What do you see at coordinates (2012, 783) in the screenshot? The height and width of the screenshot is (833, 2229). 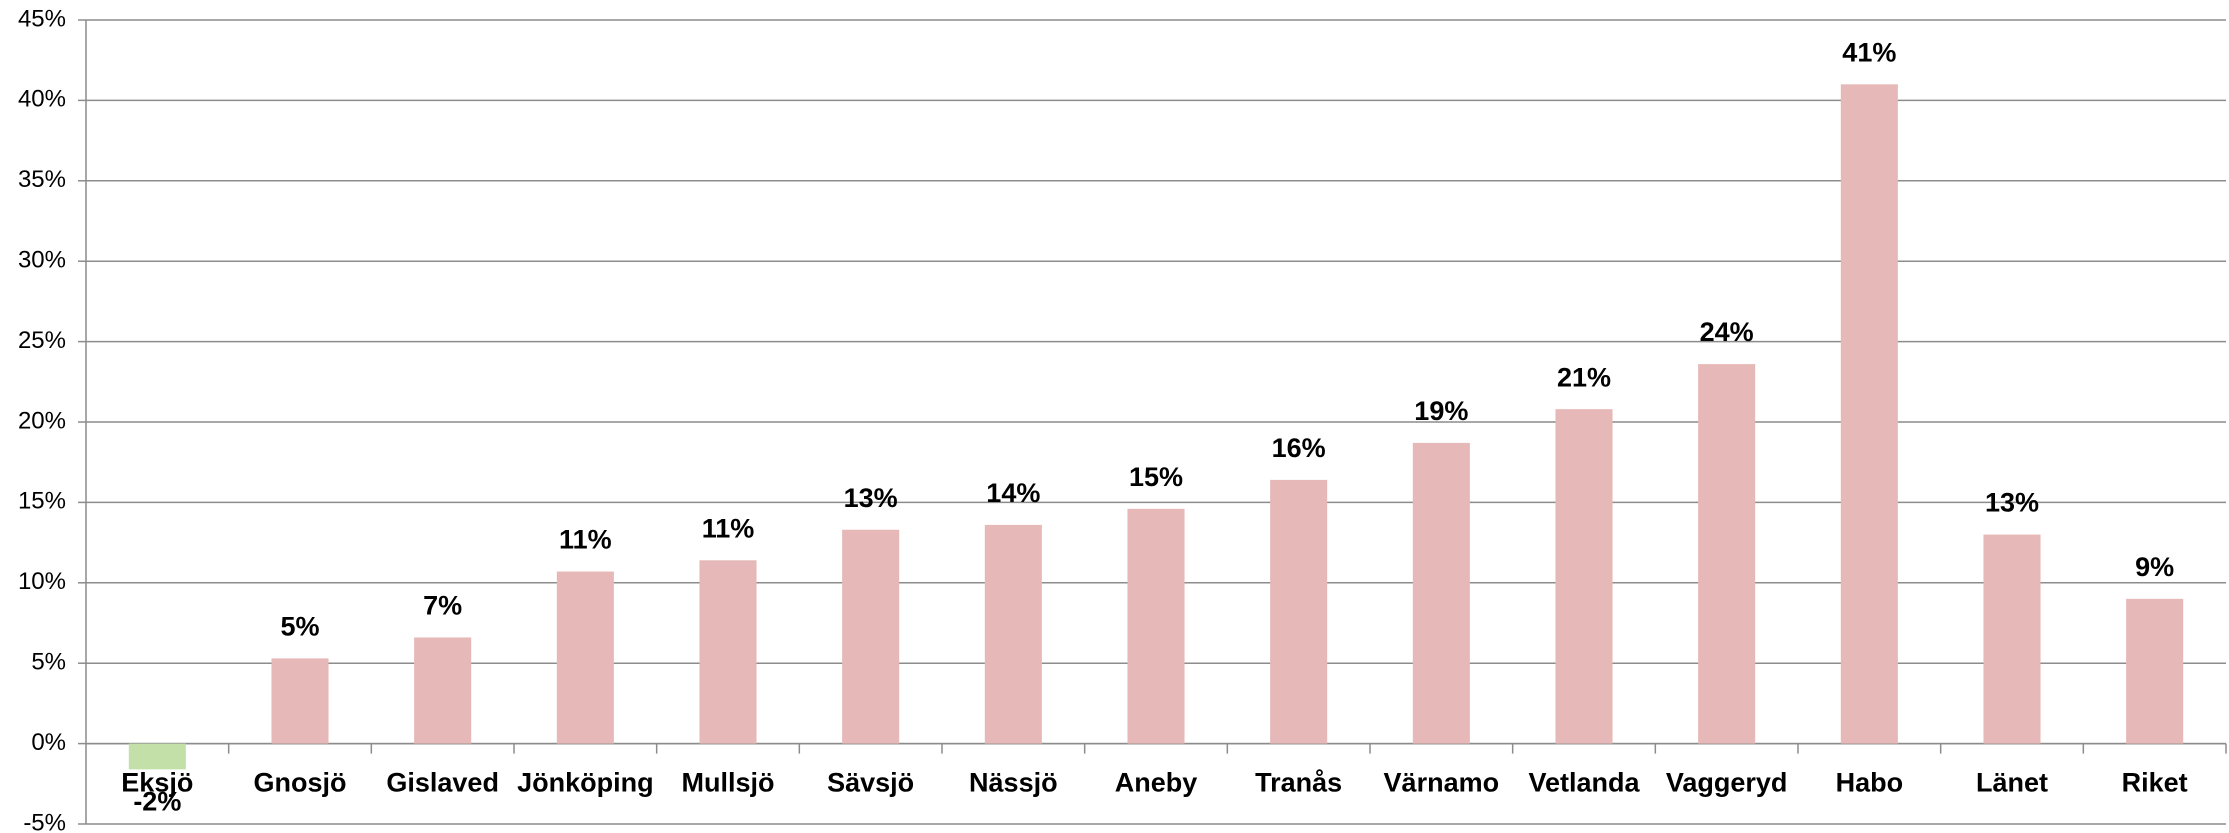 I see `x-tick-label: Länet` at bounding box center [2012, 783].